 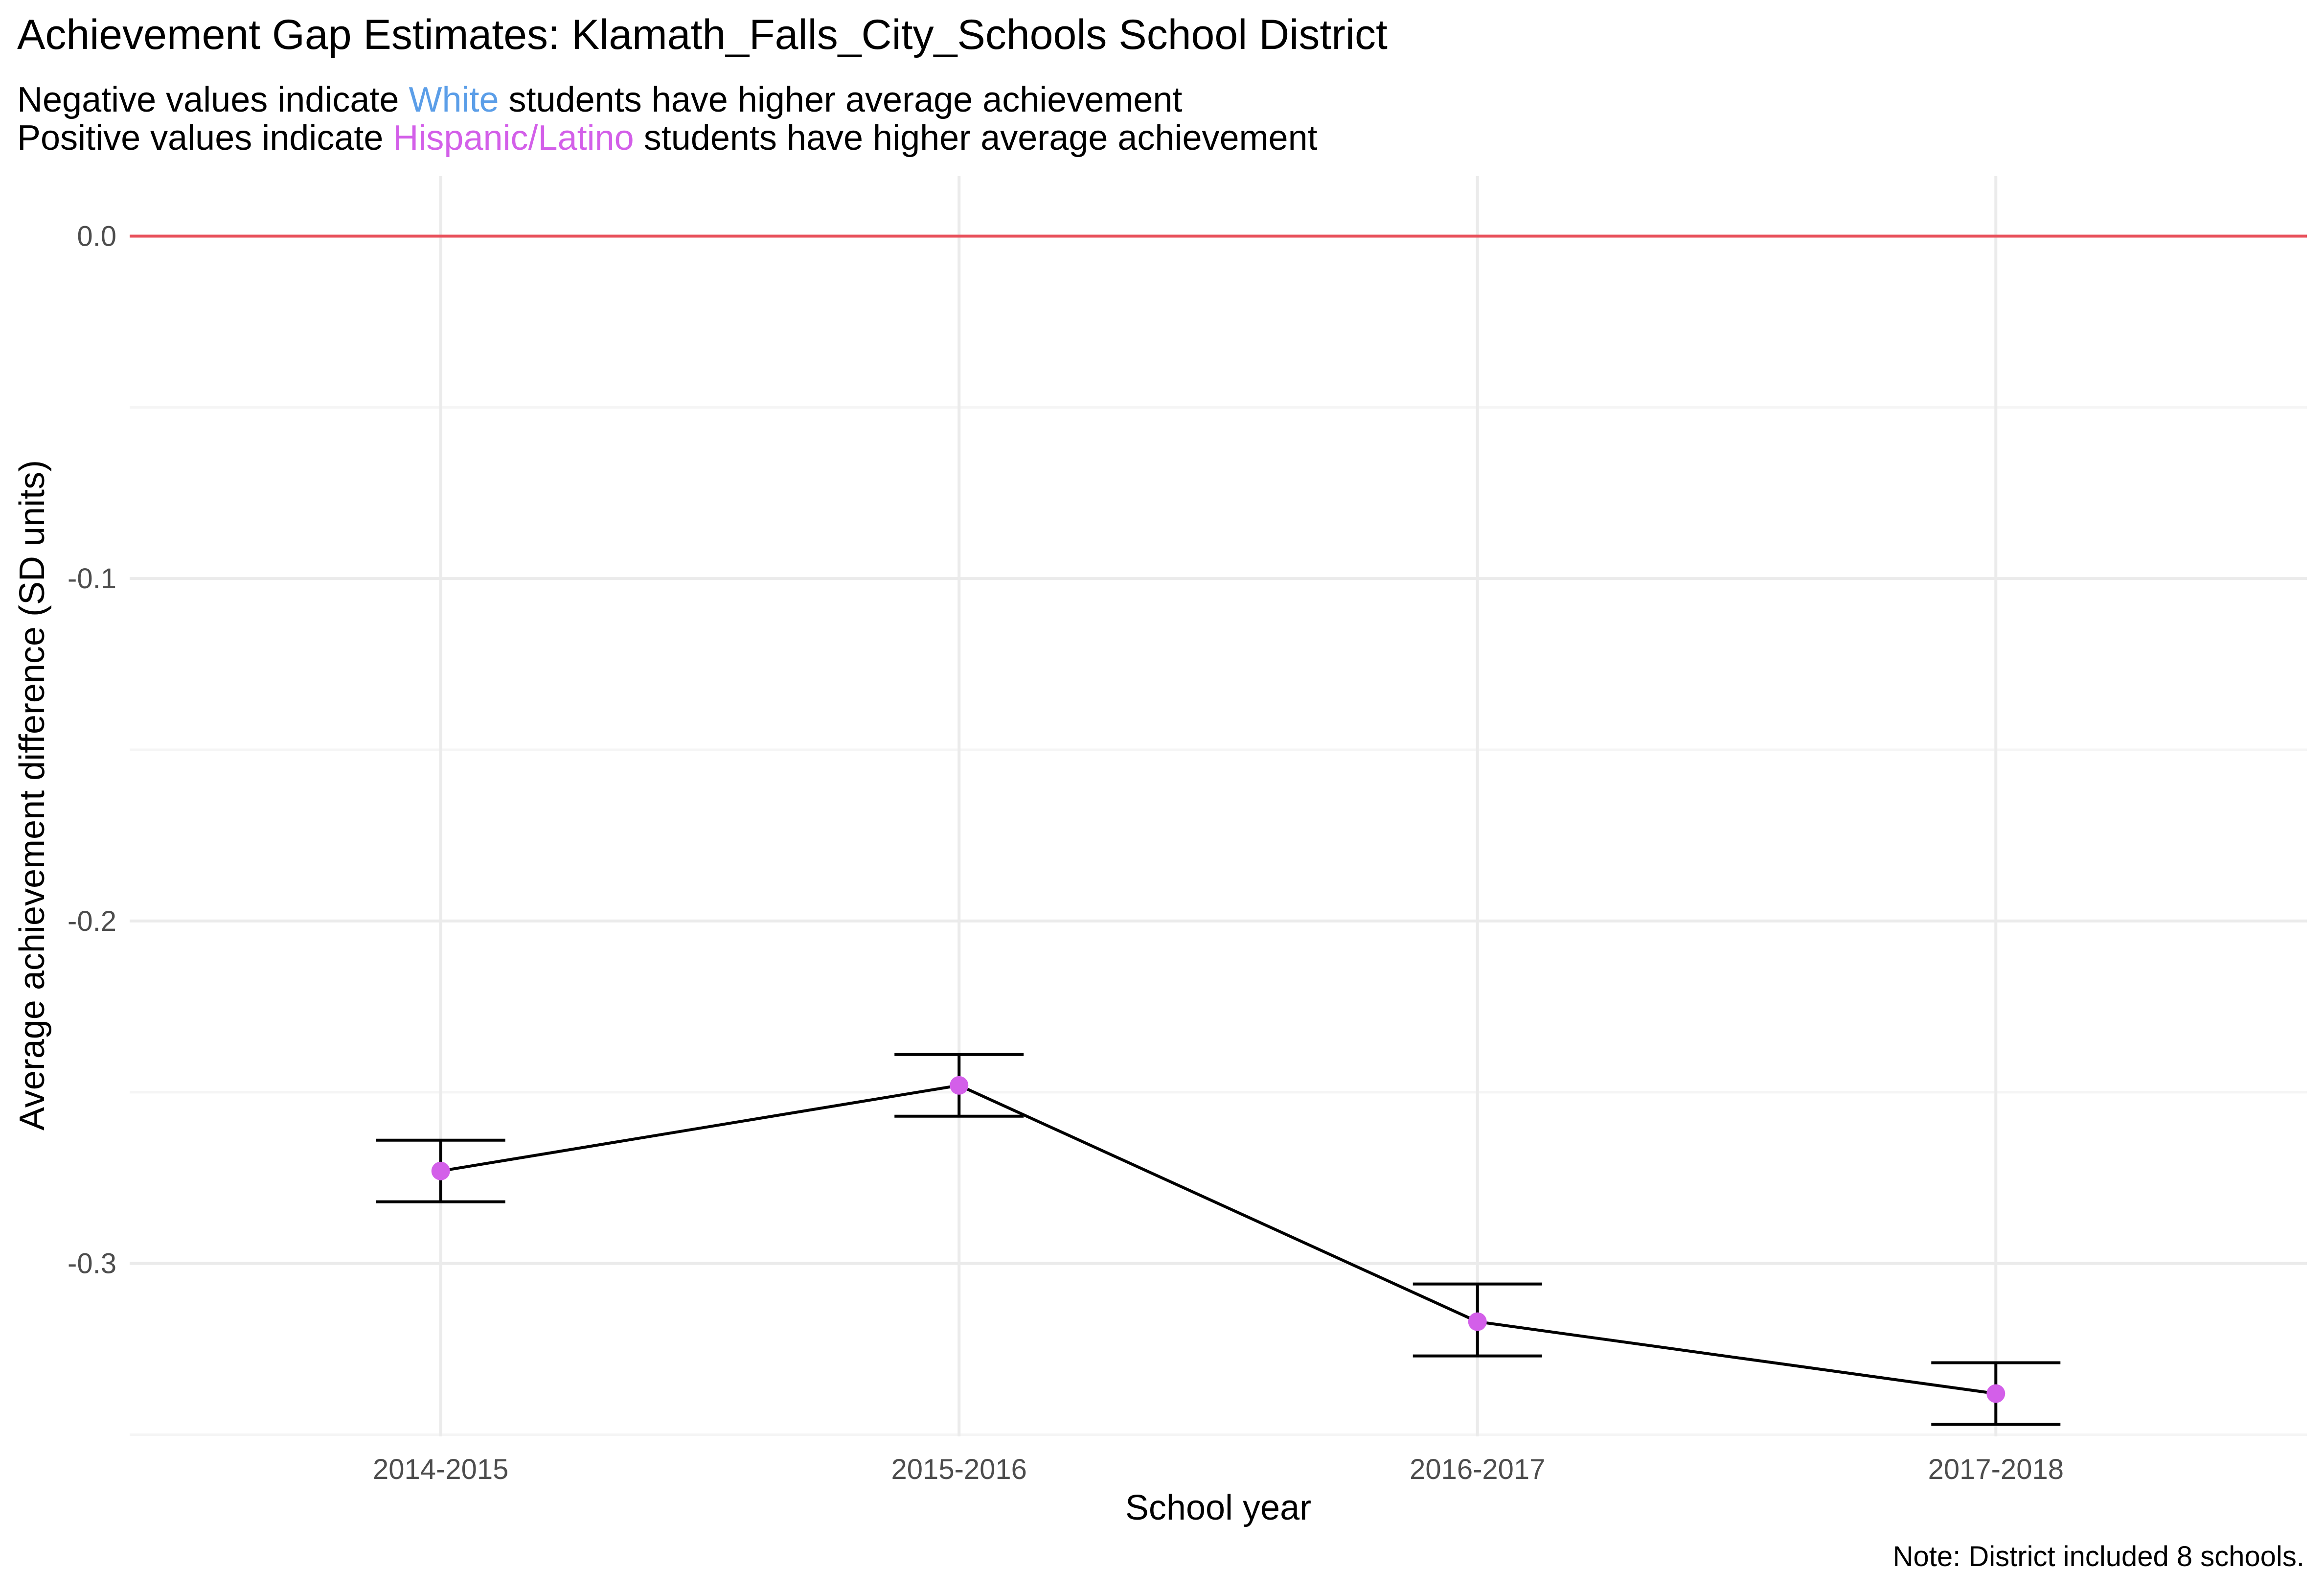 What do you see at coordinates (959, 1469) in the screenshot?
I see `x-tick-label: 2015-2016` at bounding box center [959, 1469].